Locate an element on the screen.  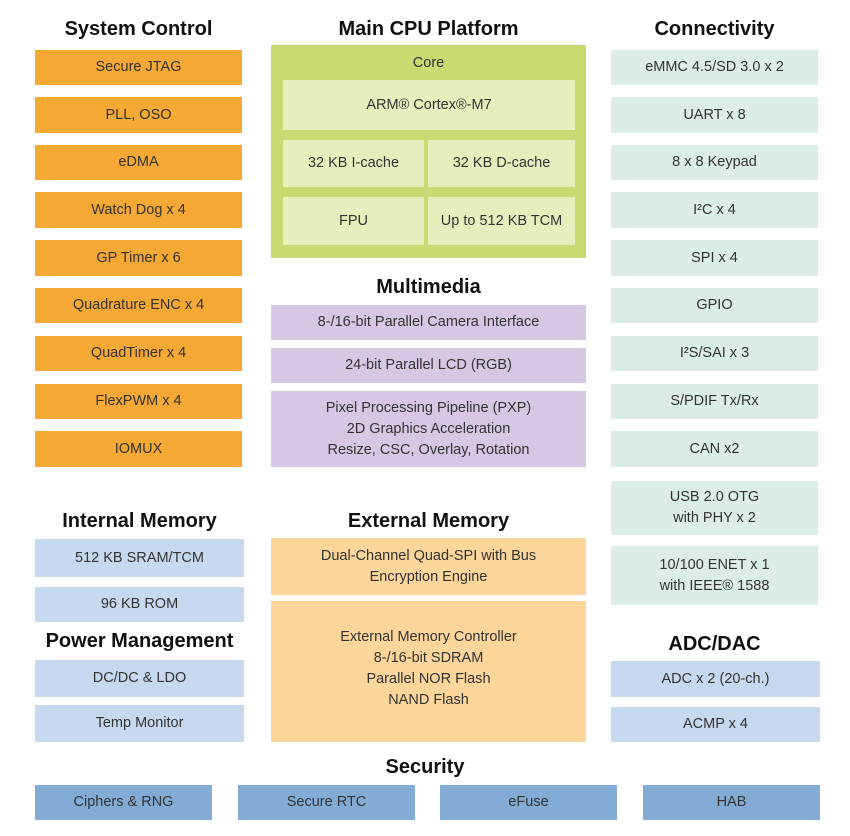
dcache-item: 32 KB D-cache is located at coordinates (501, 163).